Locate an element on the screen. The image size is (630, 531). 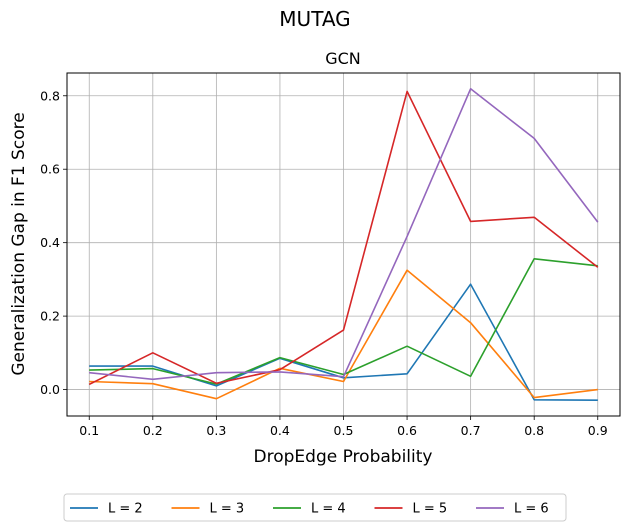
y-tick-label: 0.4 is located at coordinates (50, 242).